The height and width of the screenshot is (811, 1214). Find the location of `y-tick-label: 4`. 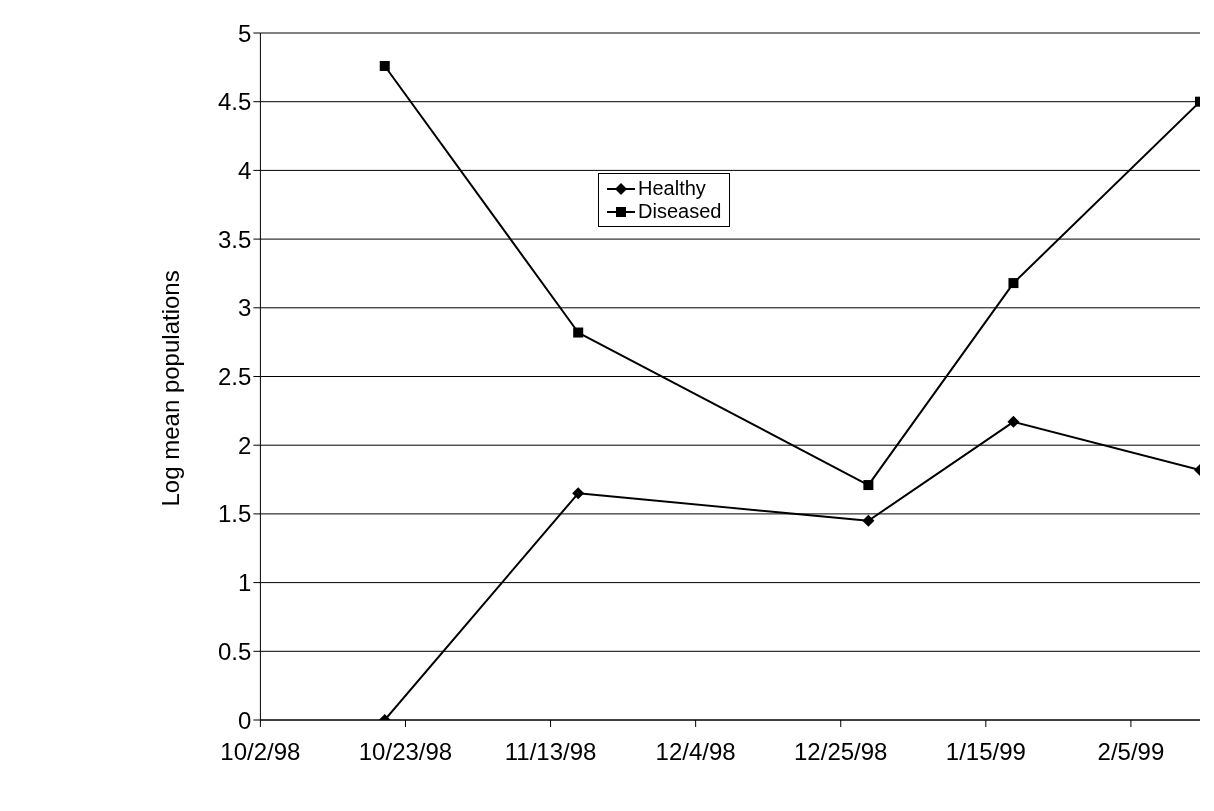

y-tick-label: 4 is located at coordinates (245, 170).